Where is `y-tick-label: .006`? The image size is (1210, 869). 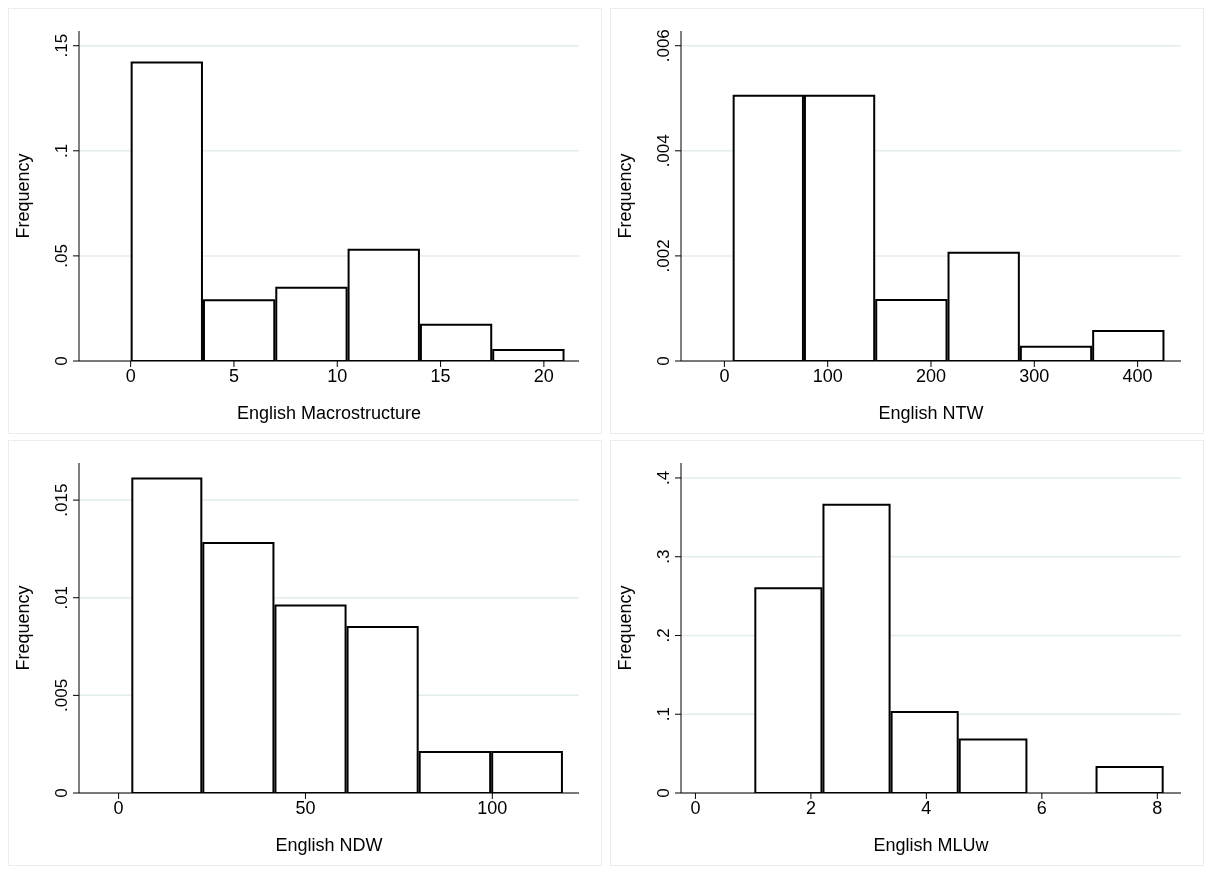
y-tick-label: .006 is located at coordinates (663, 46).